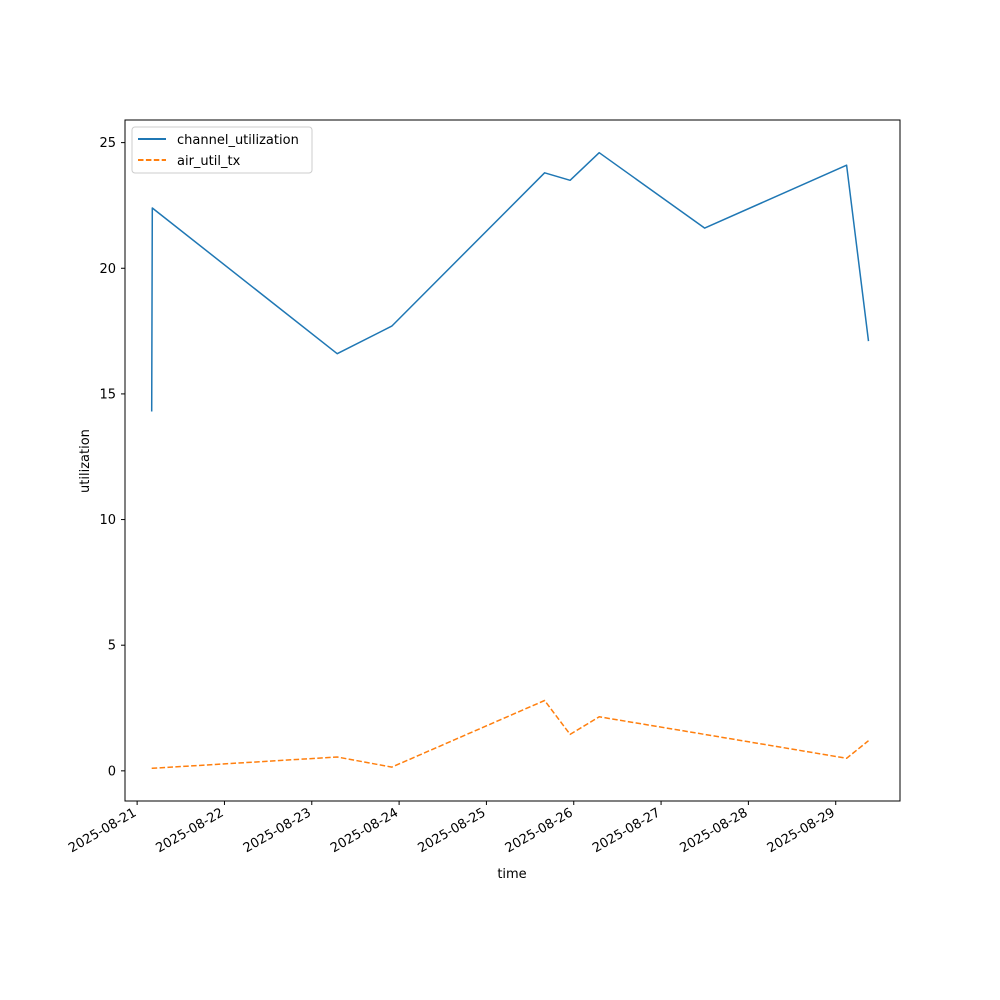 Image resolution: width=1000 pixels, height=1000 pixels. What do you see at coordinates (107, 143) in the screenshot?
I see `y-tick-label: 25` at bounding box center [107, 143].